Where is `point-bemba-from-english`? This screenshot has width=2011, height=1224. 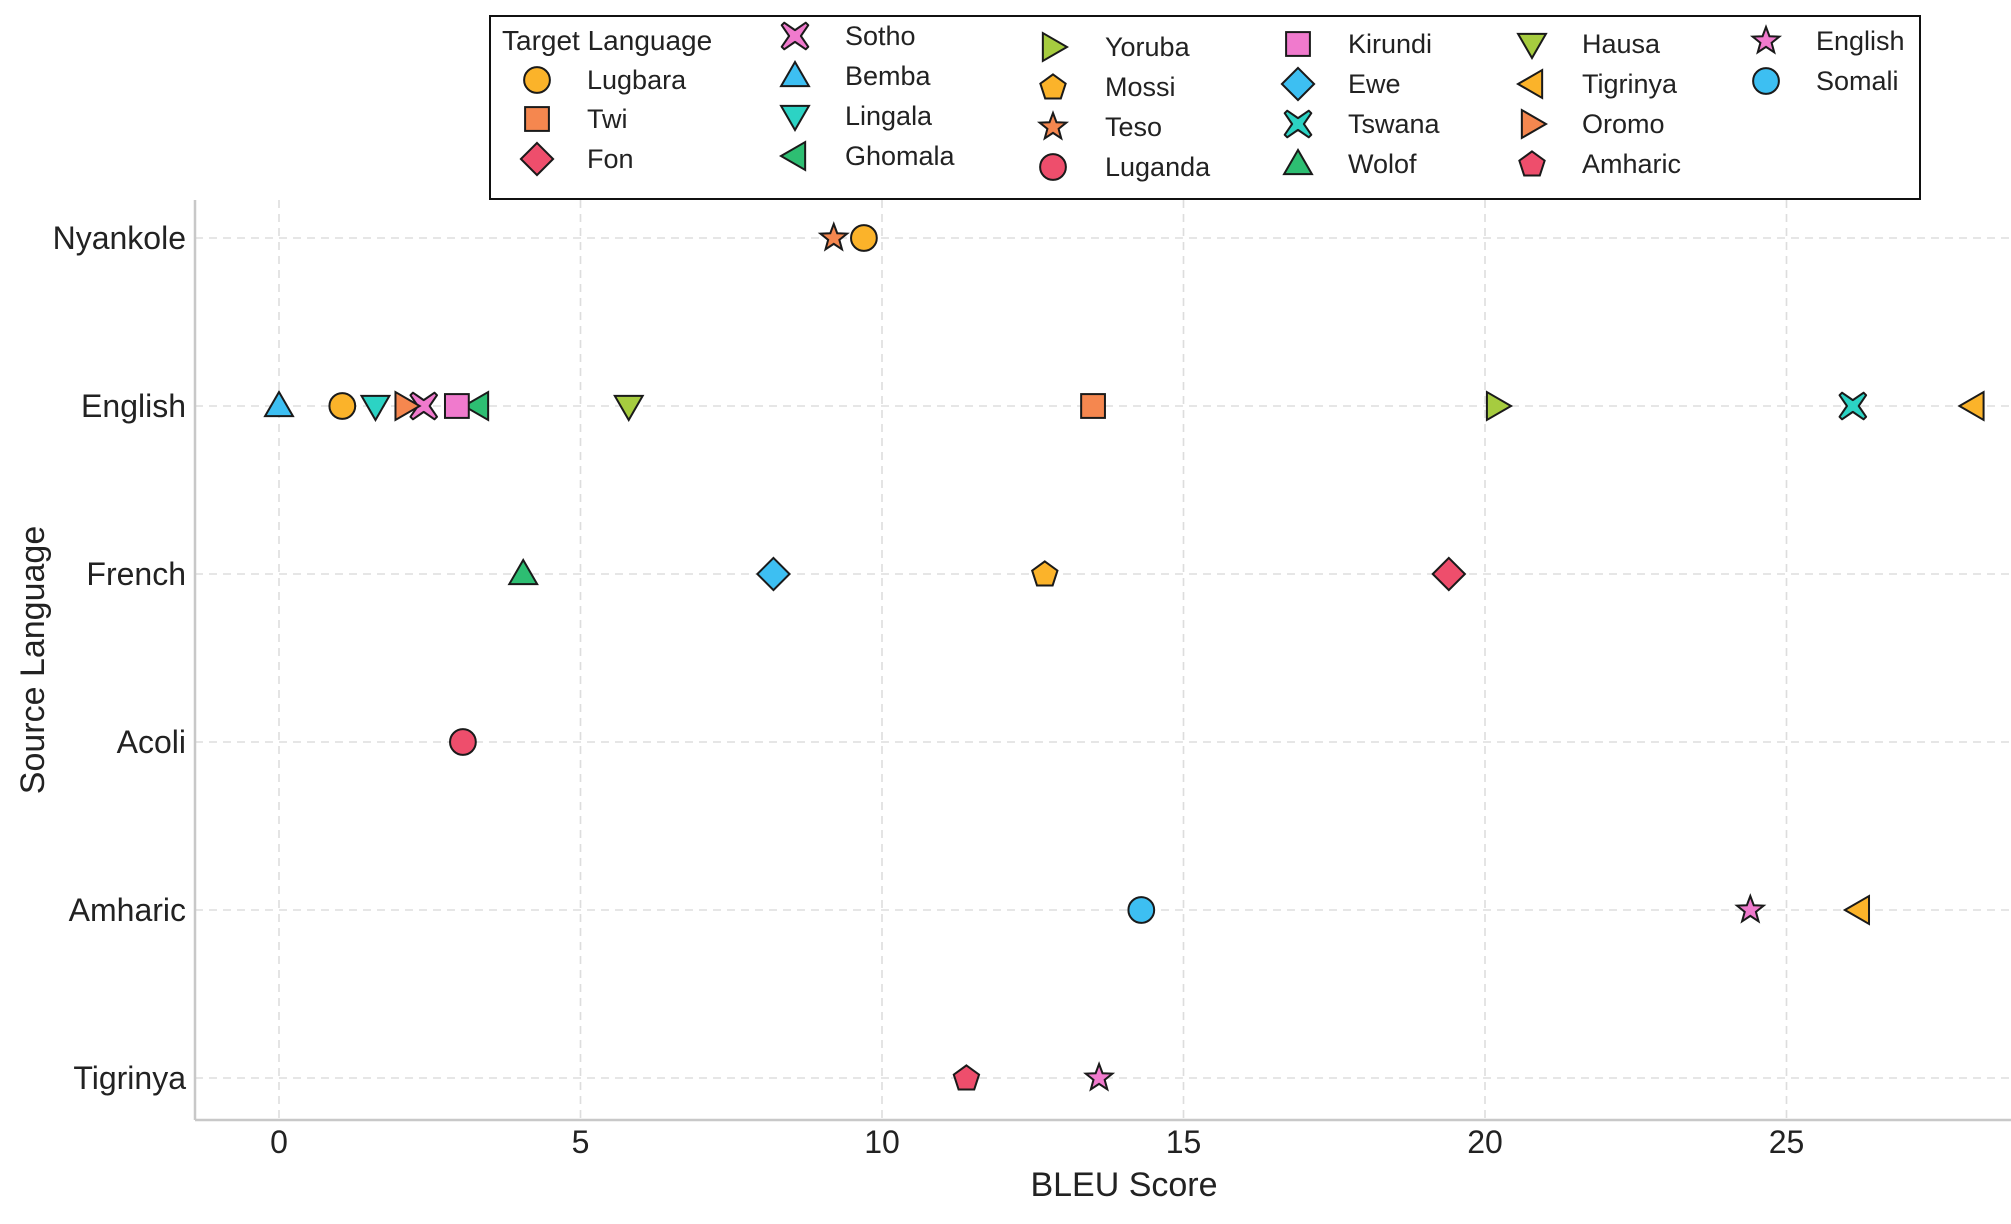
point-bemba-from-english is located at coordinates (279, 403).